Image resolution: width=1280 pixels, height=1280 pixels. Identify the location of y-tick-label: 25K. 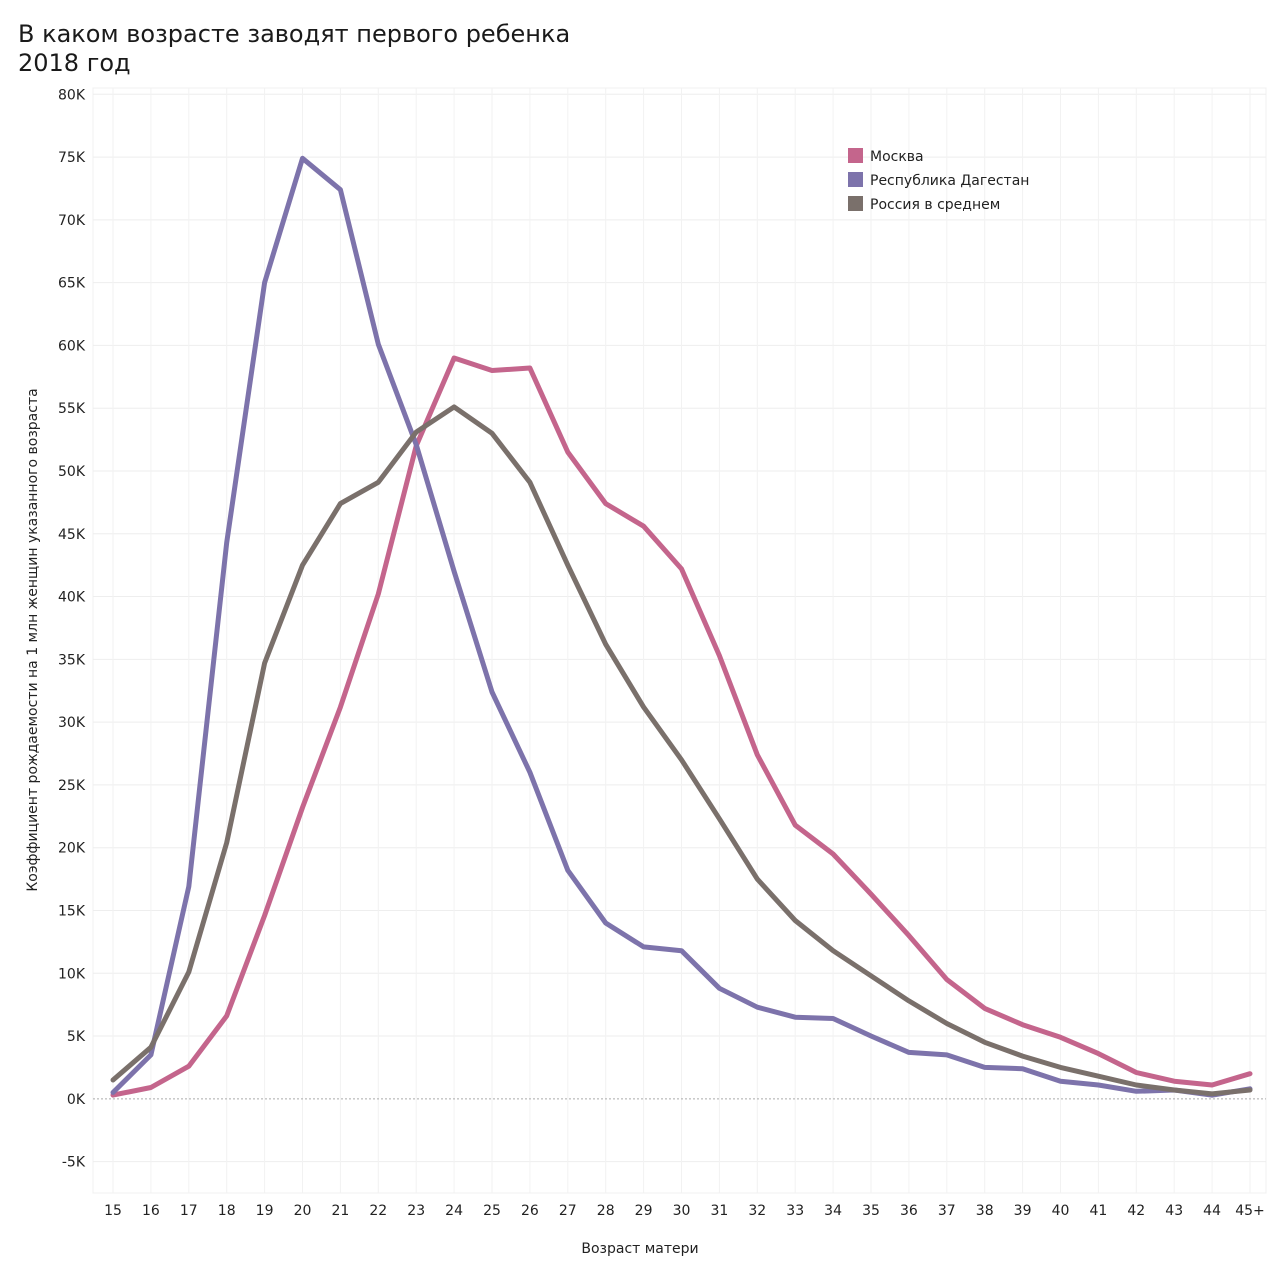
(72, 786).